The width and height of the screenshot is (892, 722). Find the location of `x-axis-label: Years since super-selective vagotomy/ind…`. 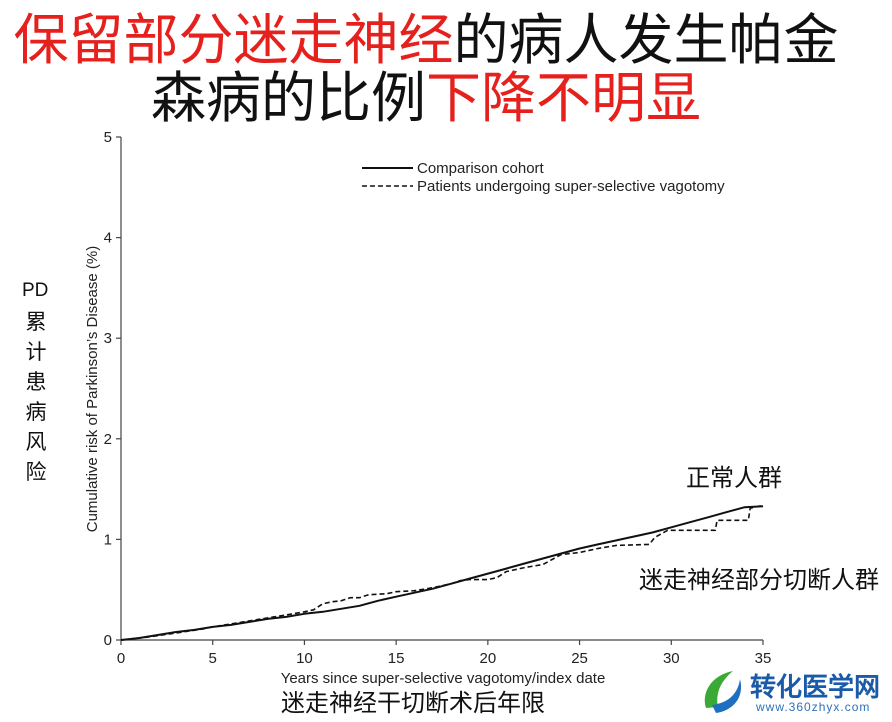

x-axis-label: Years since super-selective vagotomy/ind… is located at coordinates (443, 678).